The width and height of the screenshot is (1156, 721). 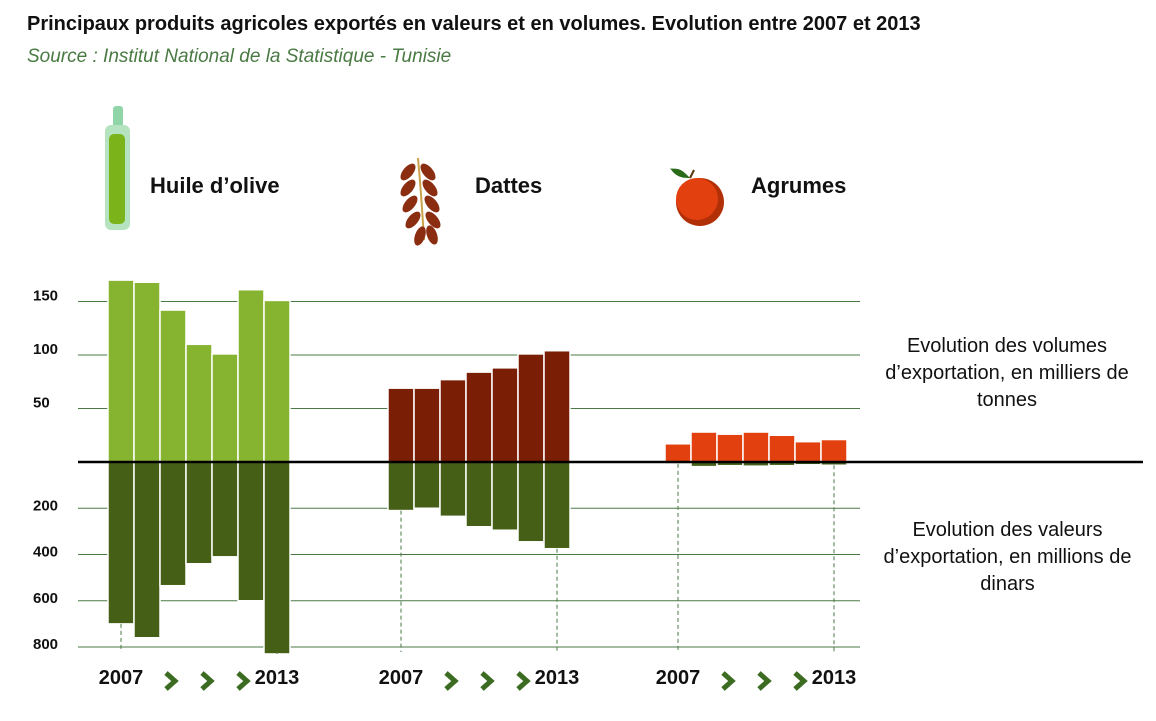 What do you see at coordinates (420, 201) in the screenshot?
I see `dates-branch-icon` at bounding box center [420, 201].